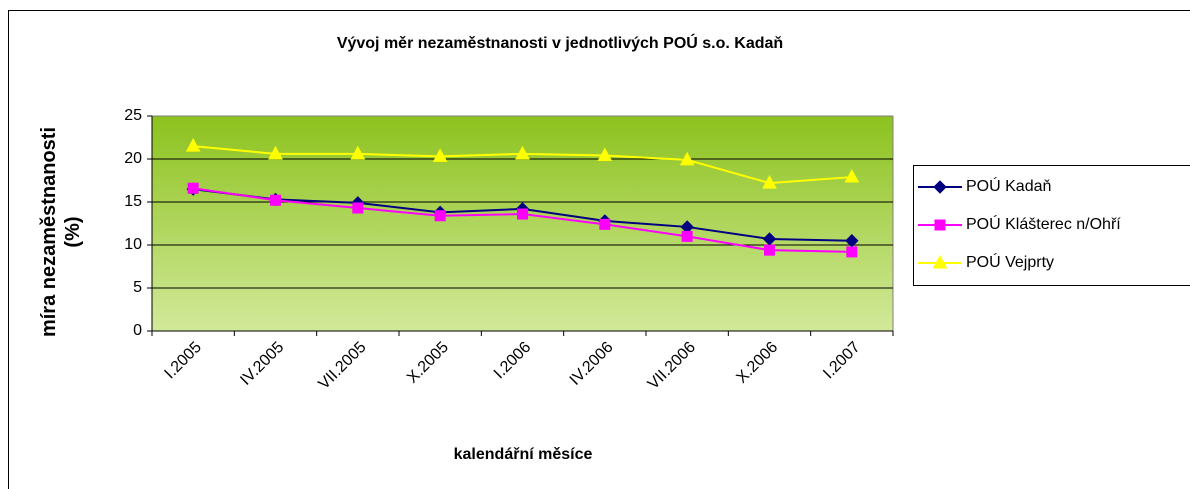 Image resolution: width=1190 pixels, height=489 pixels. I want to click on y-tick-label: 15, so click(133, 201).